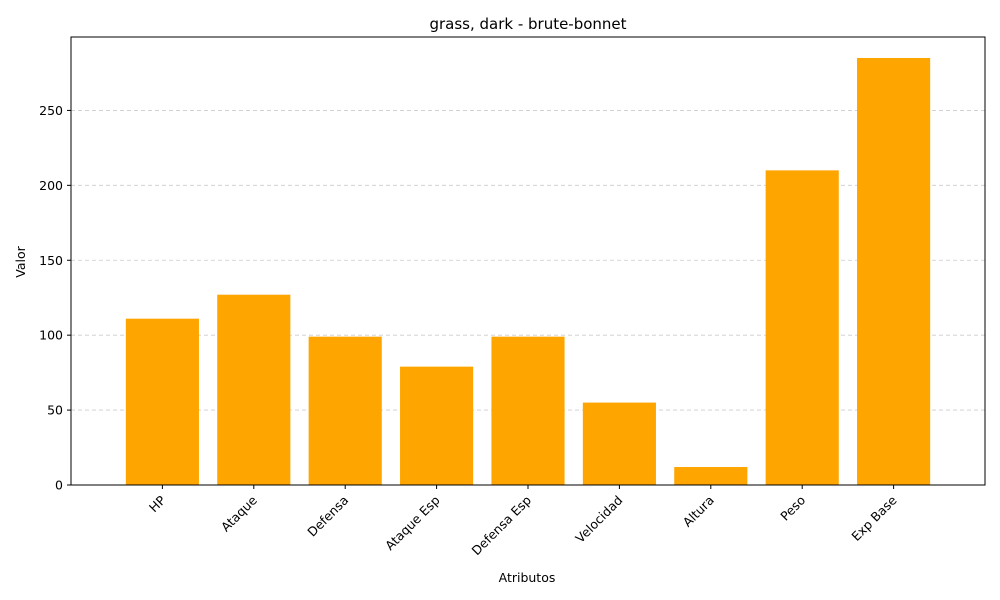  Describe the element at coordinates (894, 271) in the screenshot. I see `bar-exp-base` at that location.